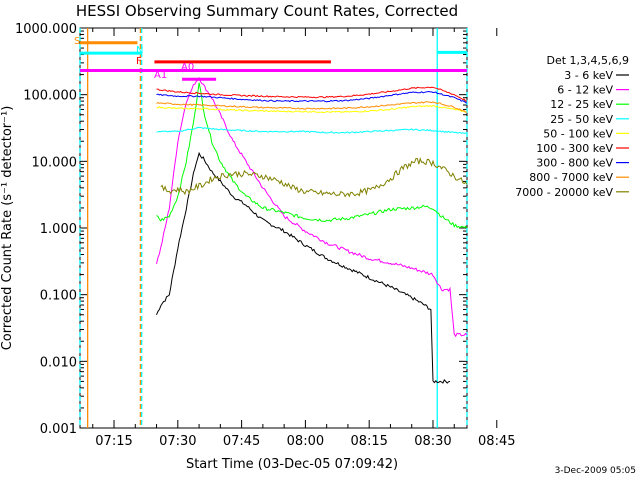 This screenshot has width=640, height=480. Describe the element at coordinates (177, 441) in the screenshot. I see `x-tick-label: 07:30` at that location.